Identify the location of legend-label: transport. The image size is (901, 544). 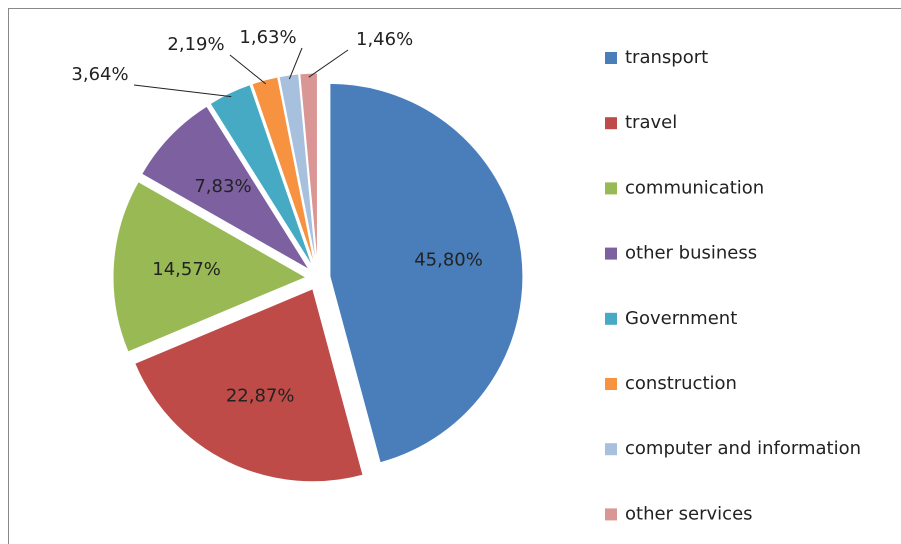
(666, 57).